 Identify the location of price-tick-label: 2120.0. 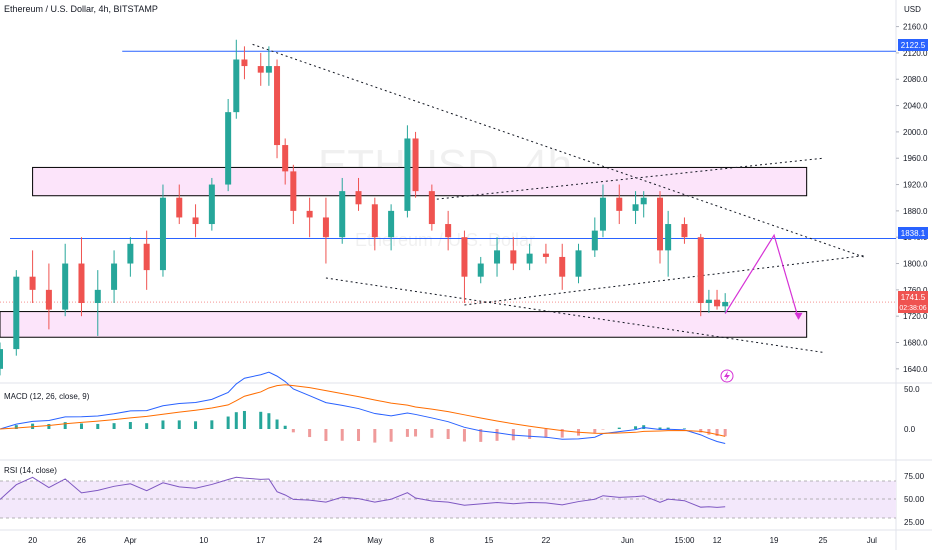
(915, 53).